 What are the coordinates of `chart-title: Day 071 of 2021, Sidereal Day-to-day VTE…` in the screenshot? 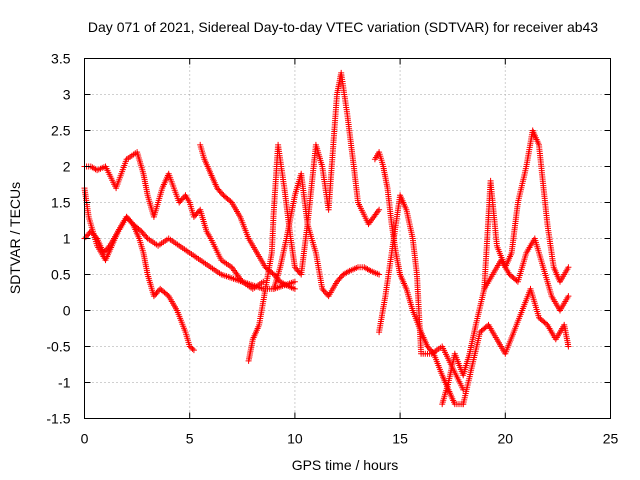 It's located at (343, 27).